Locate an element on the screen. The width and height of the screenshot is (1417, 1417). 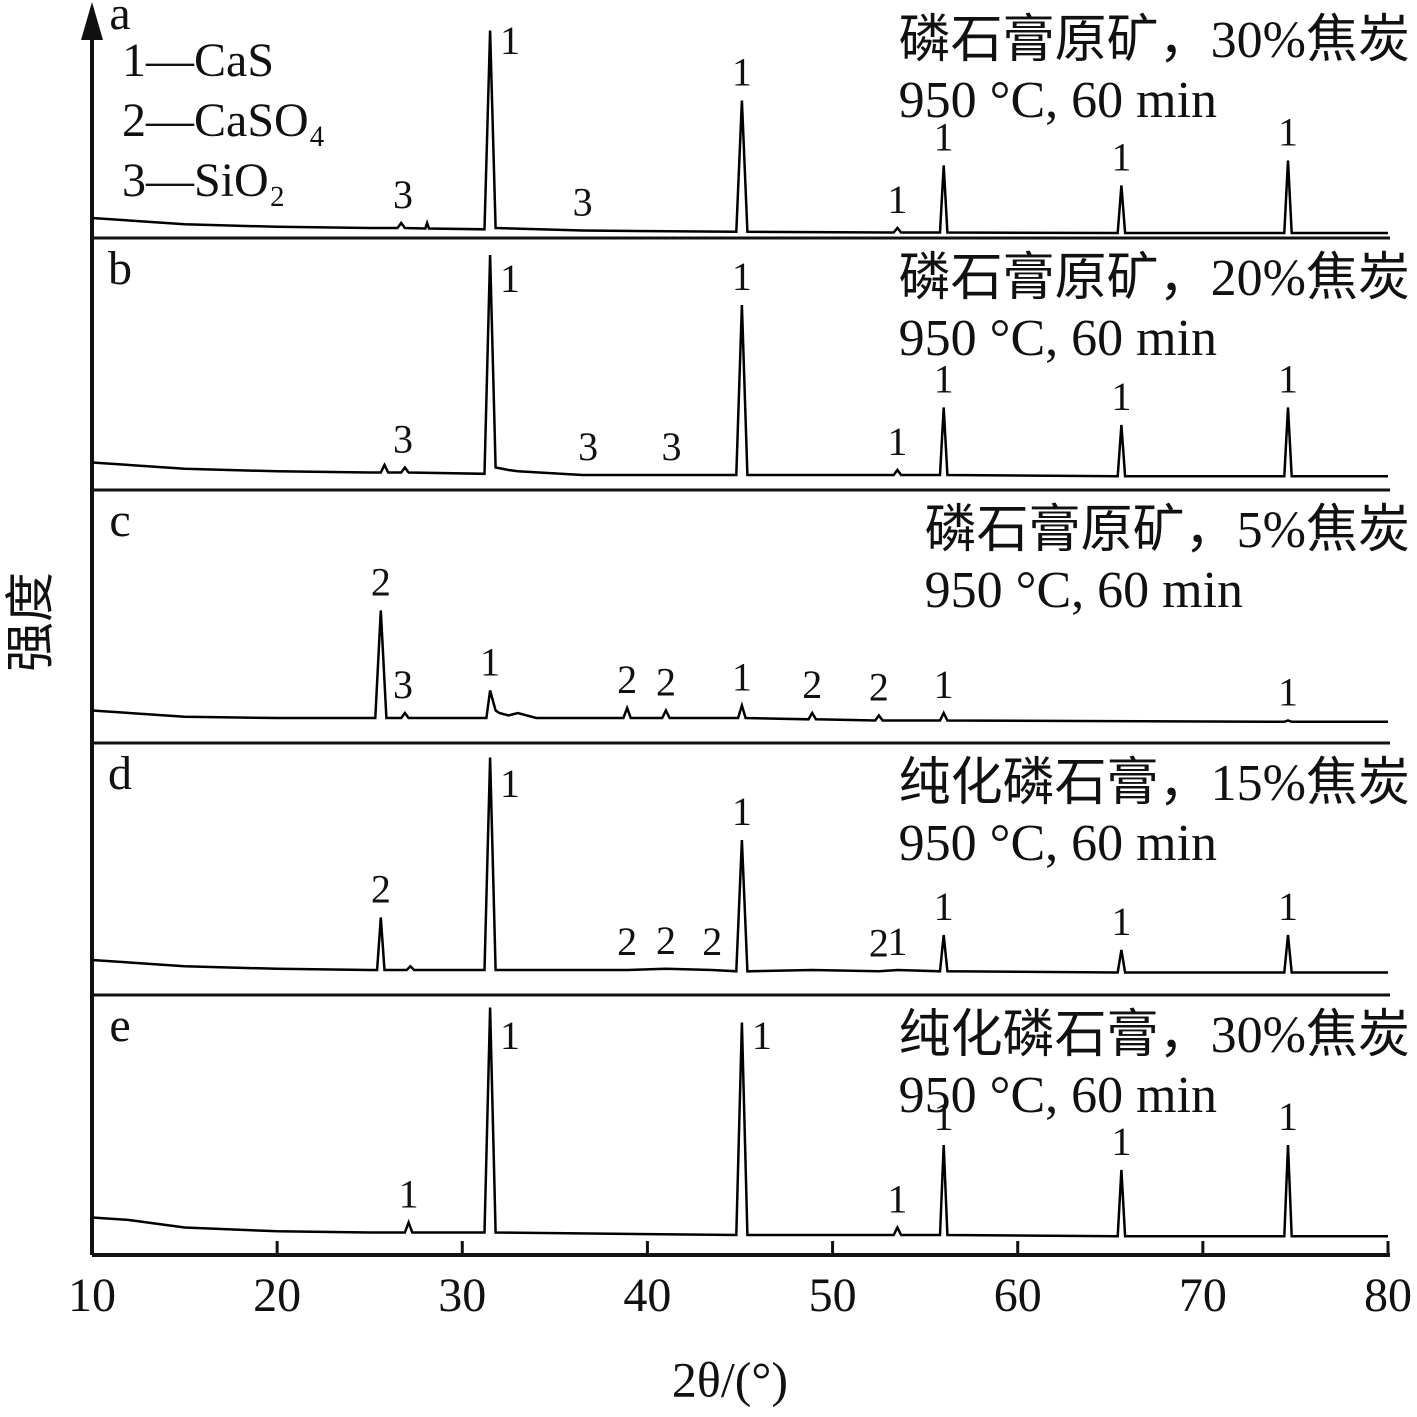
panel-label: c is located at coordinates (119, 520).